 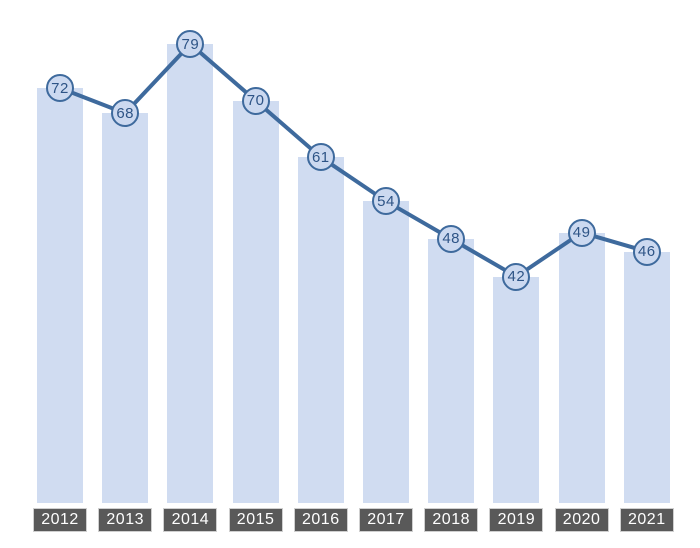 I want to click on x-label-2017: 2017, so click(x=386, y=520).